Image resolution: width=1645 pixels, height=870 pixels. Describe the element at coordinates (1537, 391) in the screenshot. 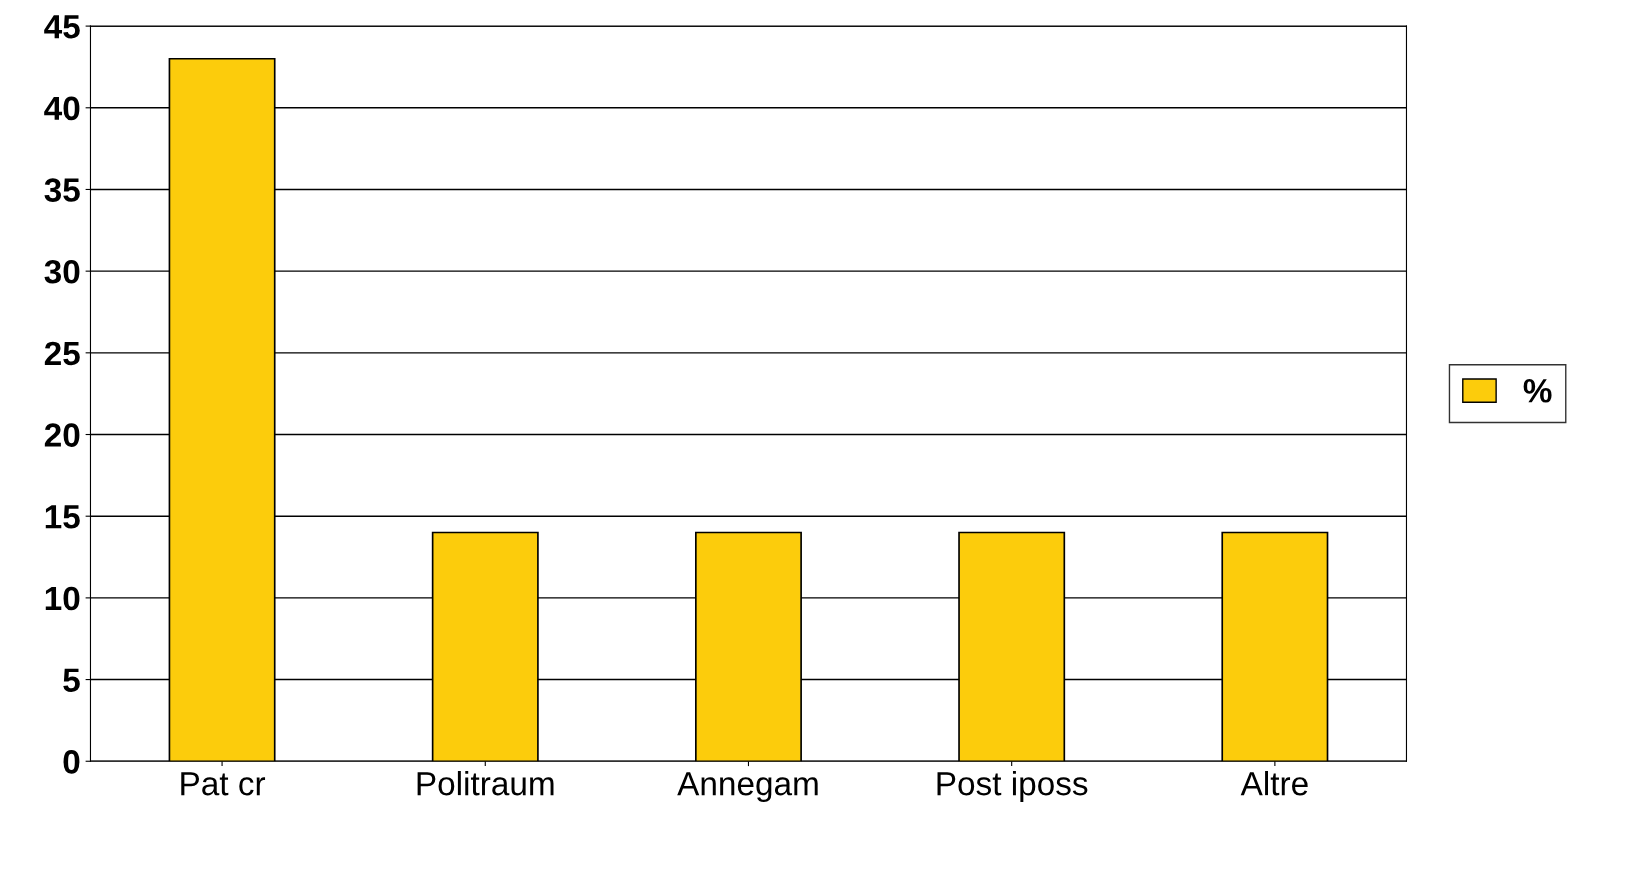

I see `legend-label: %` at that location.